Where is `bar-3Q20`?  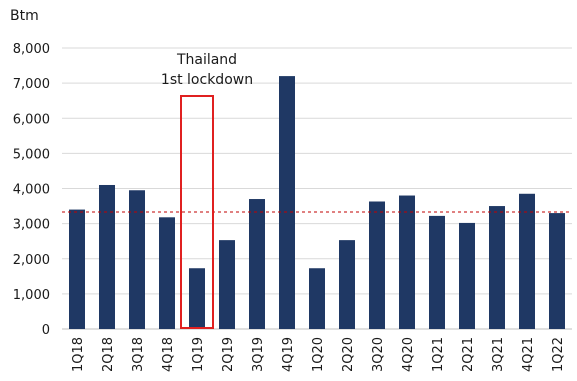
bar-3Q20 is located at coordinates (377, 265).